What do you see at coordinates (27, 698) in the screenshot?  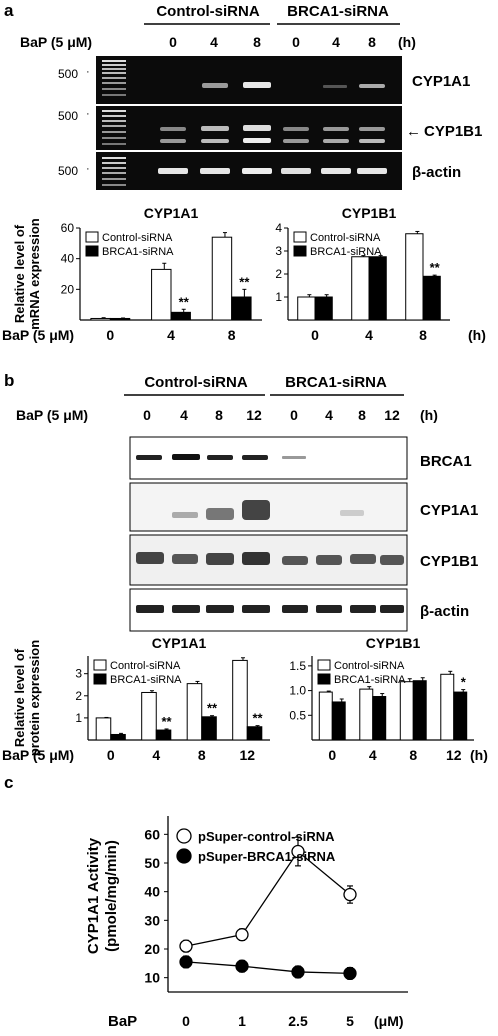 I see `y-axis-label: Relative level ofprotein expression` at bounding box center [27, 698].